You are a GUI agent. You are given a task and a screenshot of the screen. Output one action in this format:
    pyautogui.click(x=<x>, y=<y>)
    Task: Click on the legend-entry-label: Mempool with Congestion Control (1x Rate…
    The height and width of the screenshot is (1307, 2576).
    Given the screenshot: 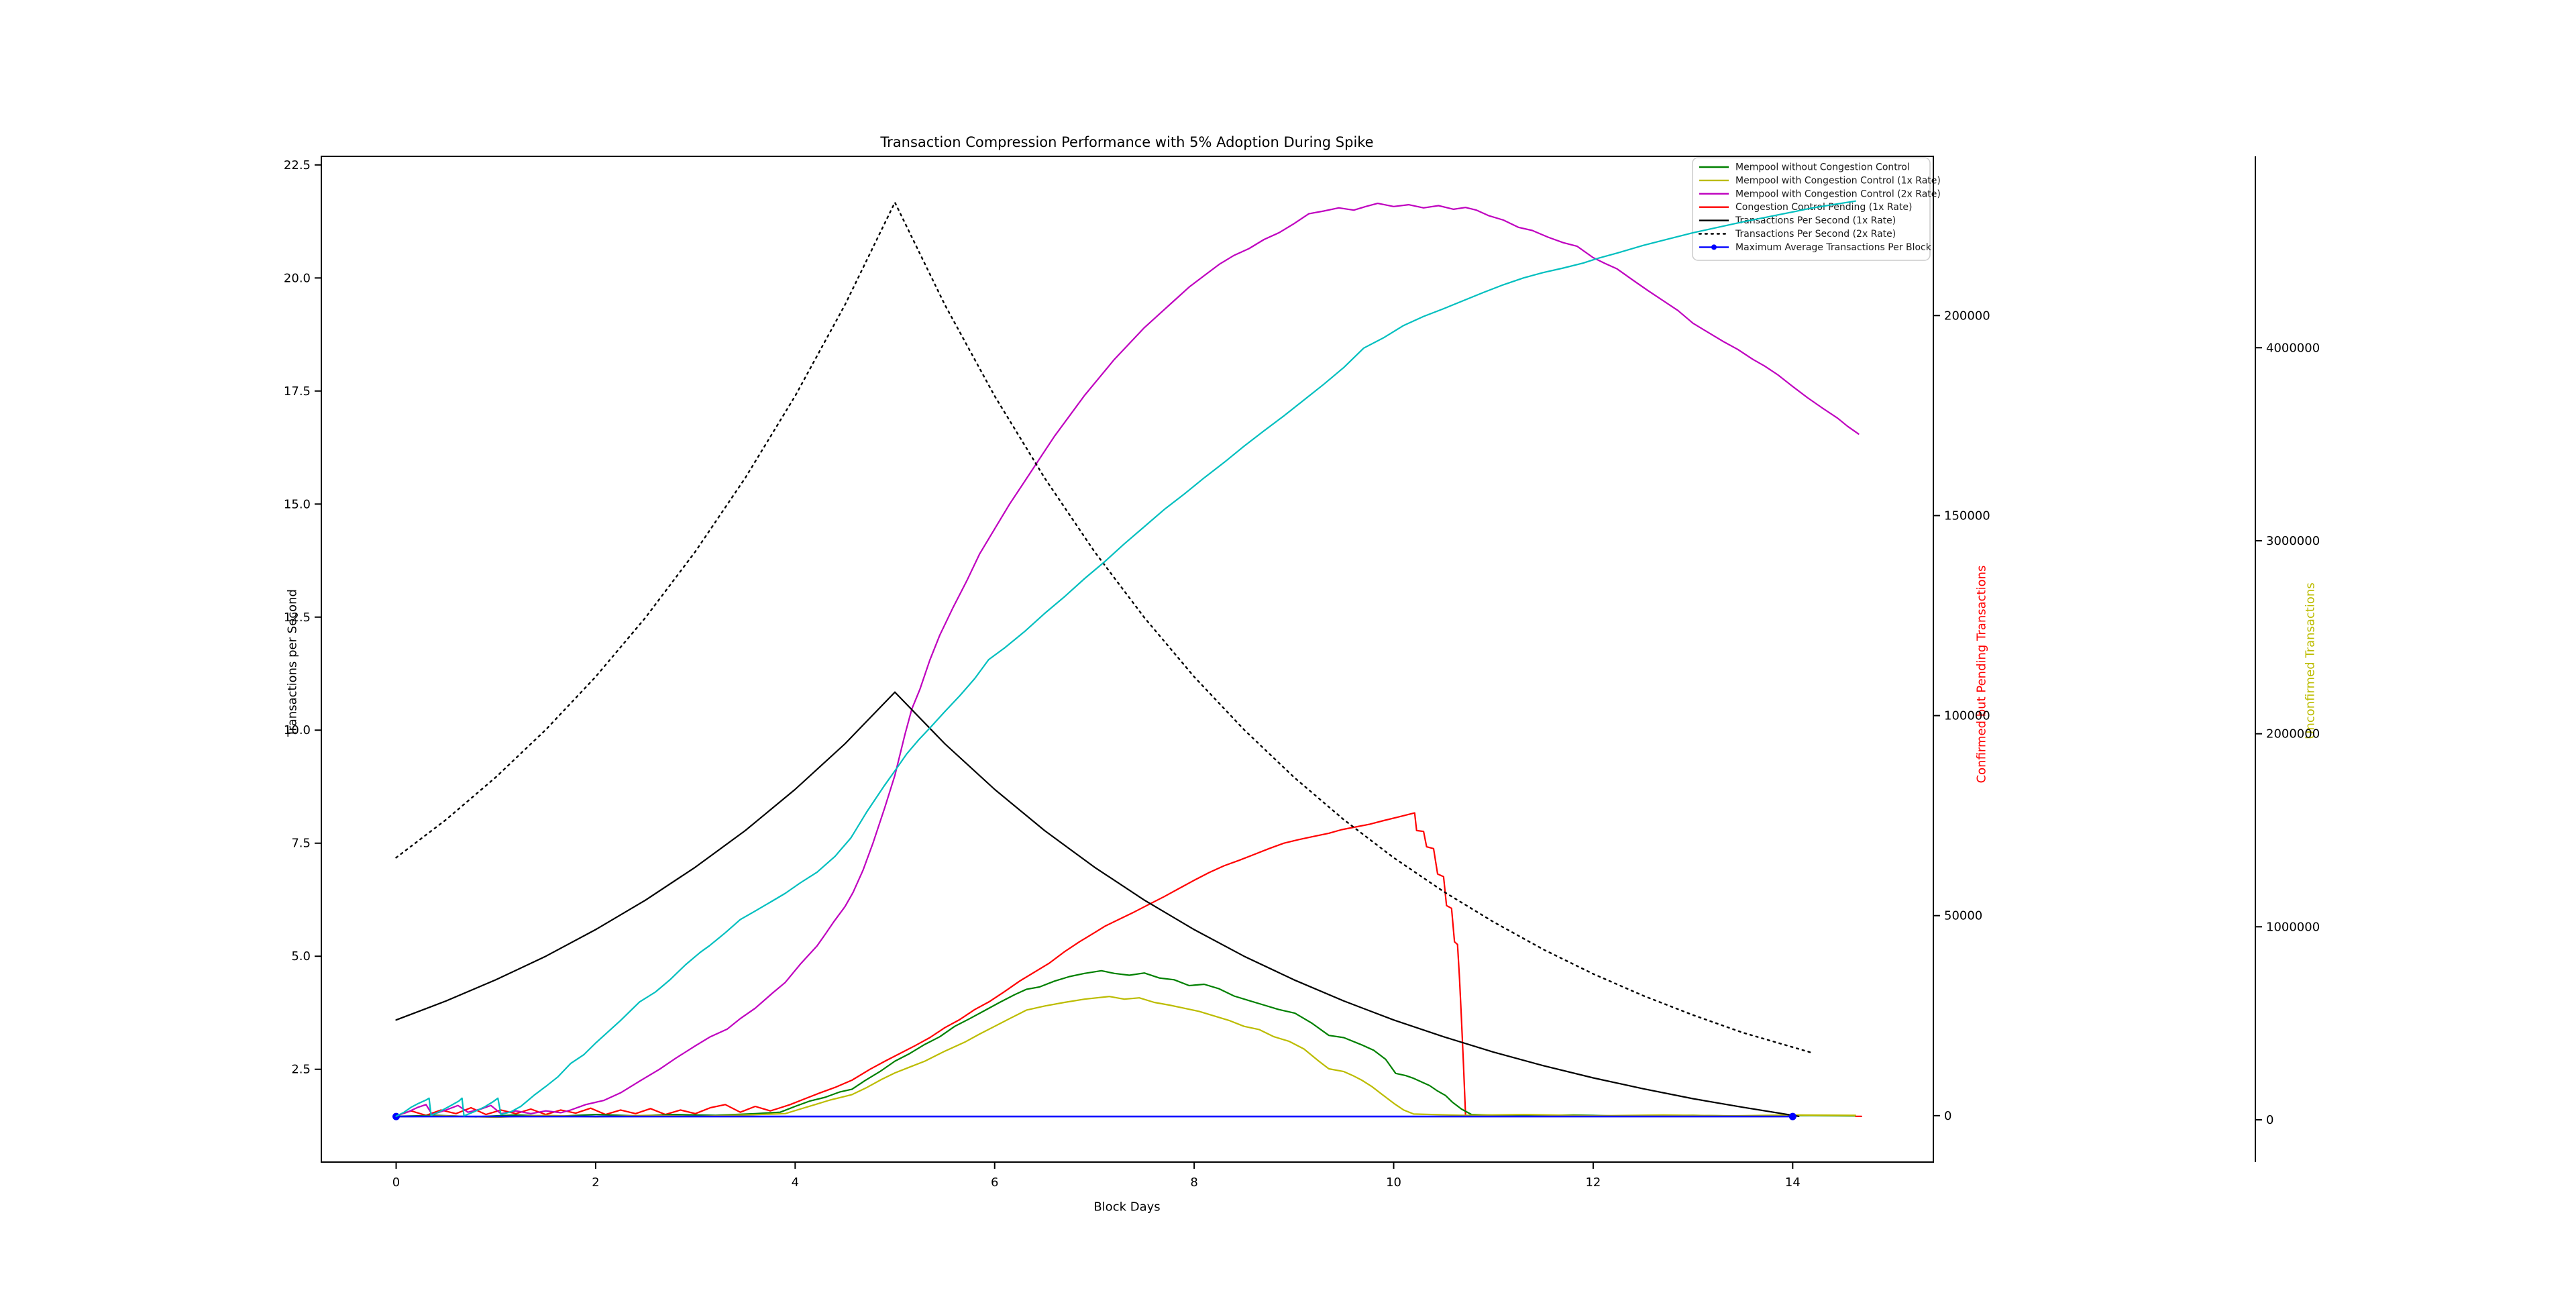 What is the action you would take?
    pyautogui.click(x=1838, y=180)
    